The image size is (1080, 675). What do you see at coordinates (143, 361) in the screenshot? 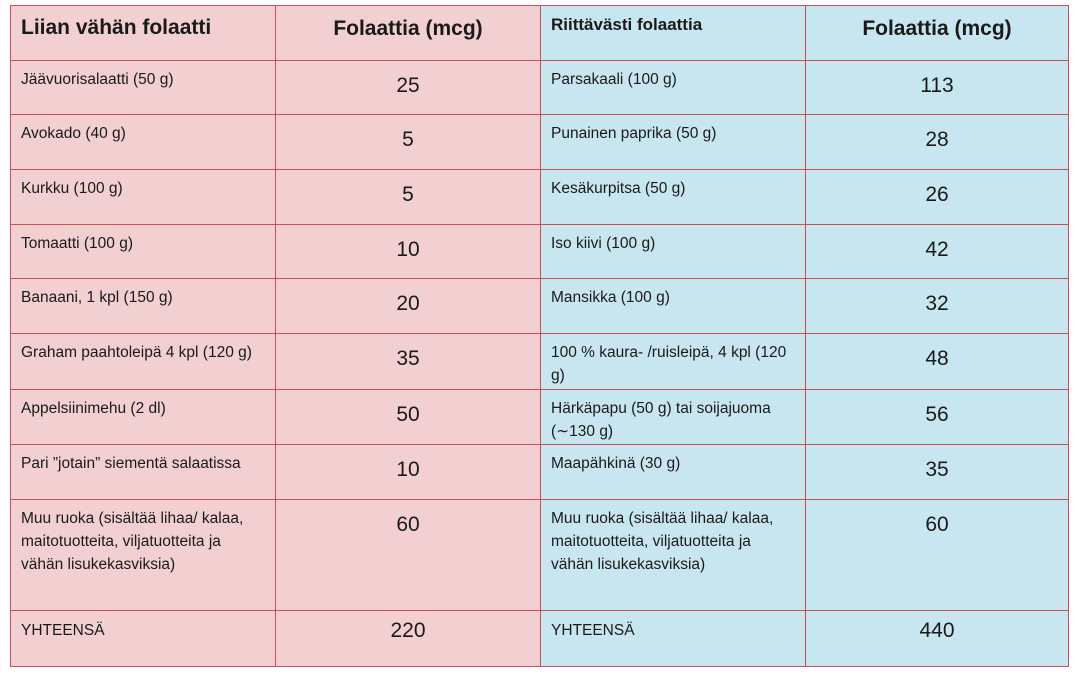
I see `left-food-cell: Graham paahtoleipä 4 kpl (120 g)` at bounding box center [143, 361].